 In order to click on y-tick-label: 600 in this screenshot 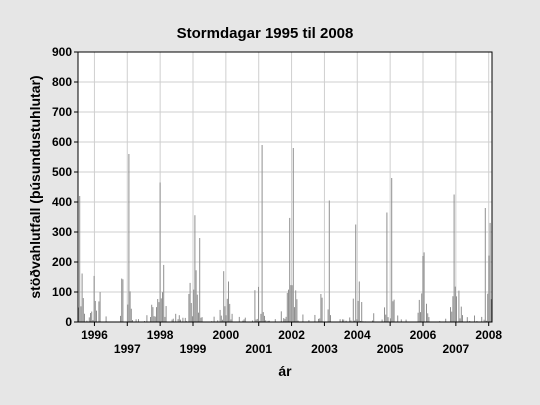, I will do `click(62, 142)`.